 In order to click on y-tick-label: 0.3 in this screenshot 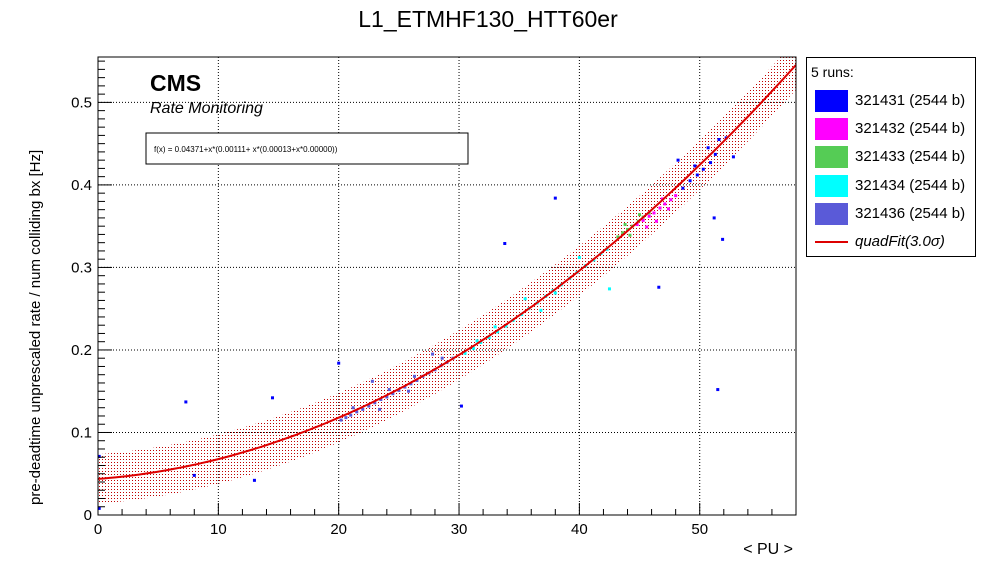, I will do `click(81, 267)`.